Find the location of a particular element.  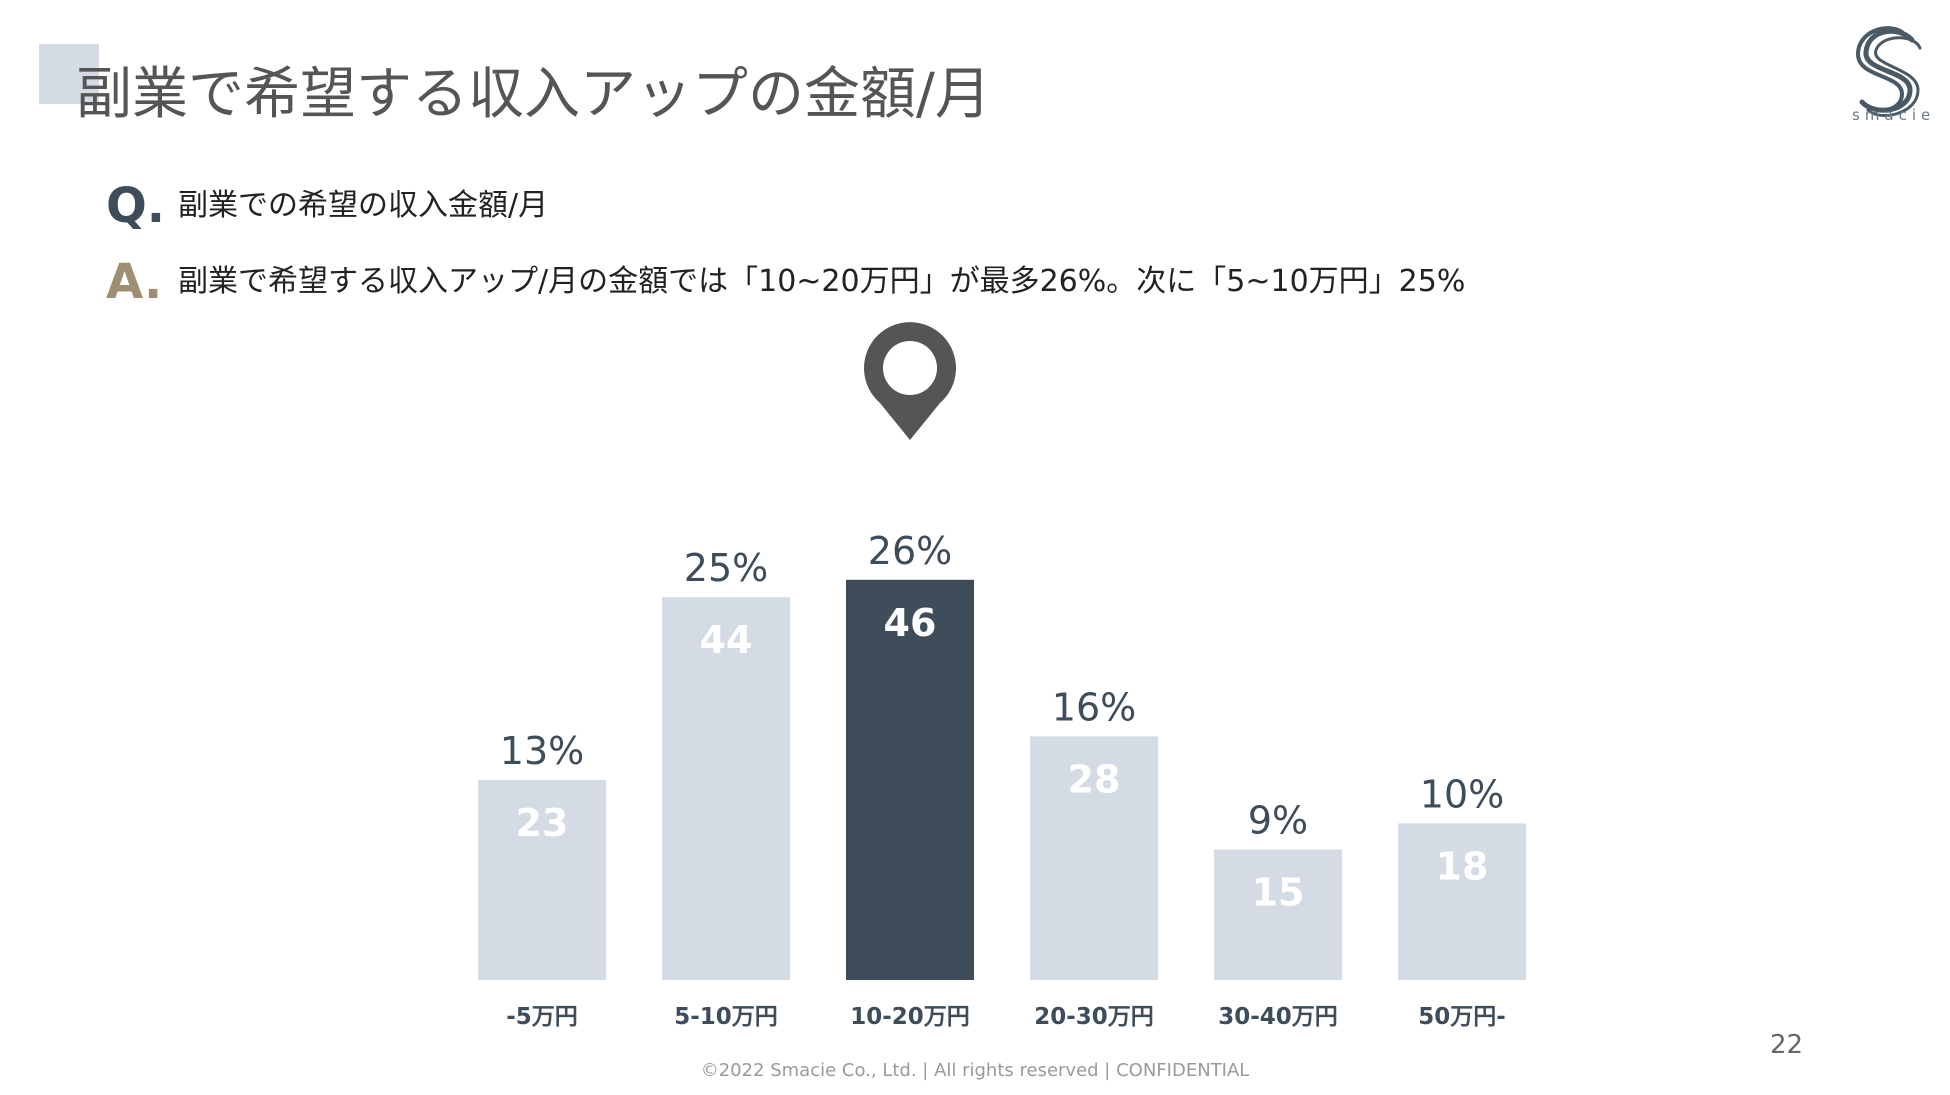

page-number: 22 is located at coordinates (1787, 1045).